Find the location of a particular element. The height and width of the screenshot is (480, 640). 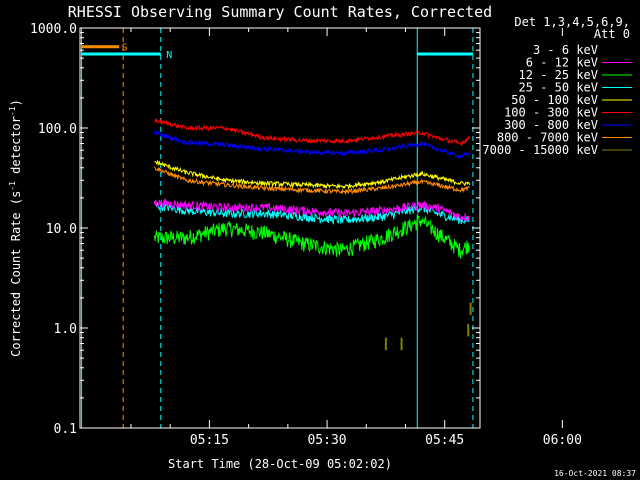

footer-timestamp: 16-Oct-2021 08:37 is located at coordinates (595, 473).